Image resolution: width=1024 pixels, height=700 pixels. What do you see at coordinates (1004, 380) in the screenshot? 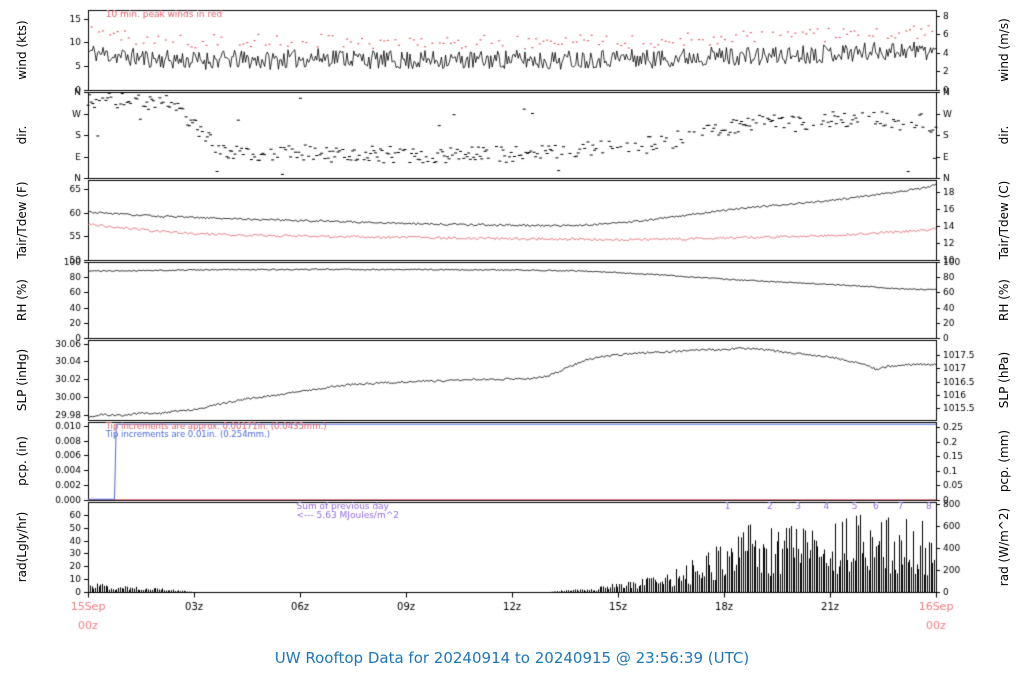
I see `y-axis-label-slp-hpa: SLP (hPa)` at bounding box center [1004, 380].